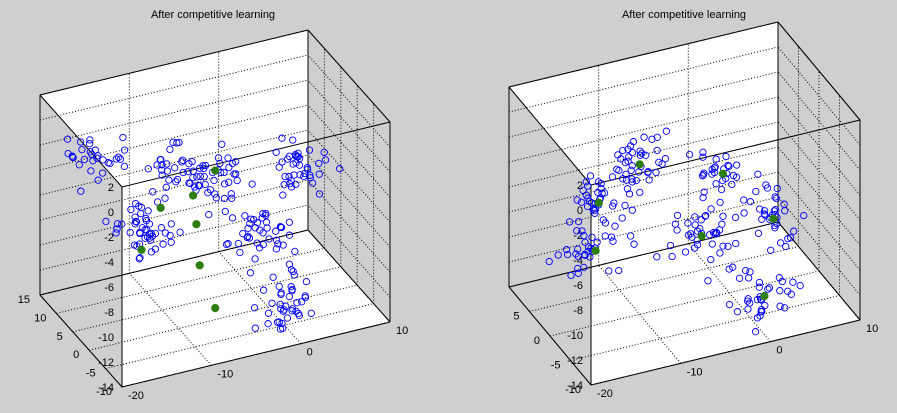  Describe the element at coordinates (580, 211) in the screenshot. I see `z-tick-label: 0` at that location.